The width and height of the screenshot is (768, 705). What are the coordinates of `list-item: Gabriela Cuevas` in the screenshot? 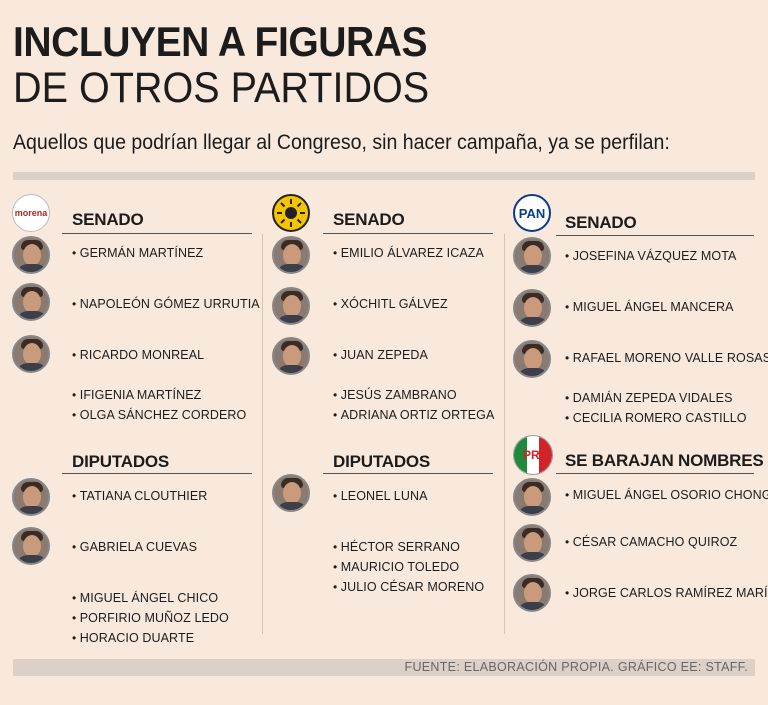 It's located at (134, 547).